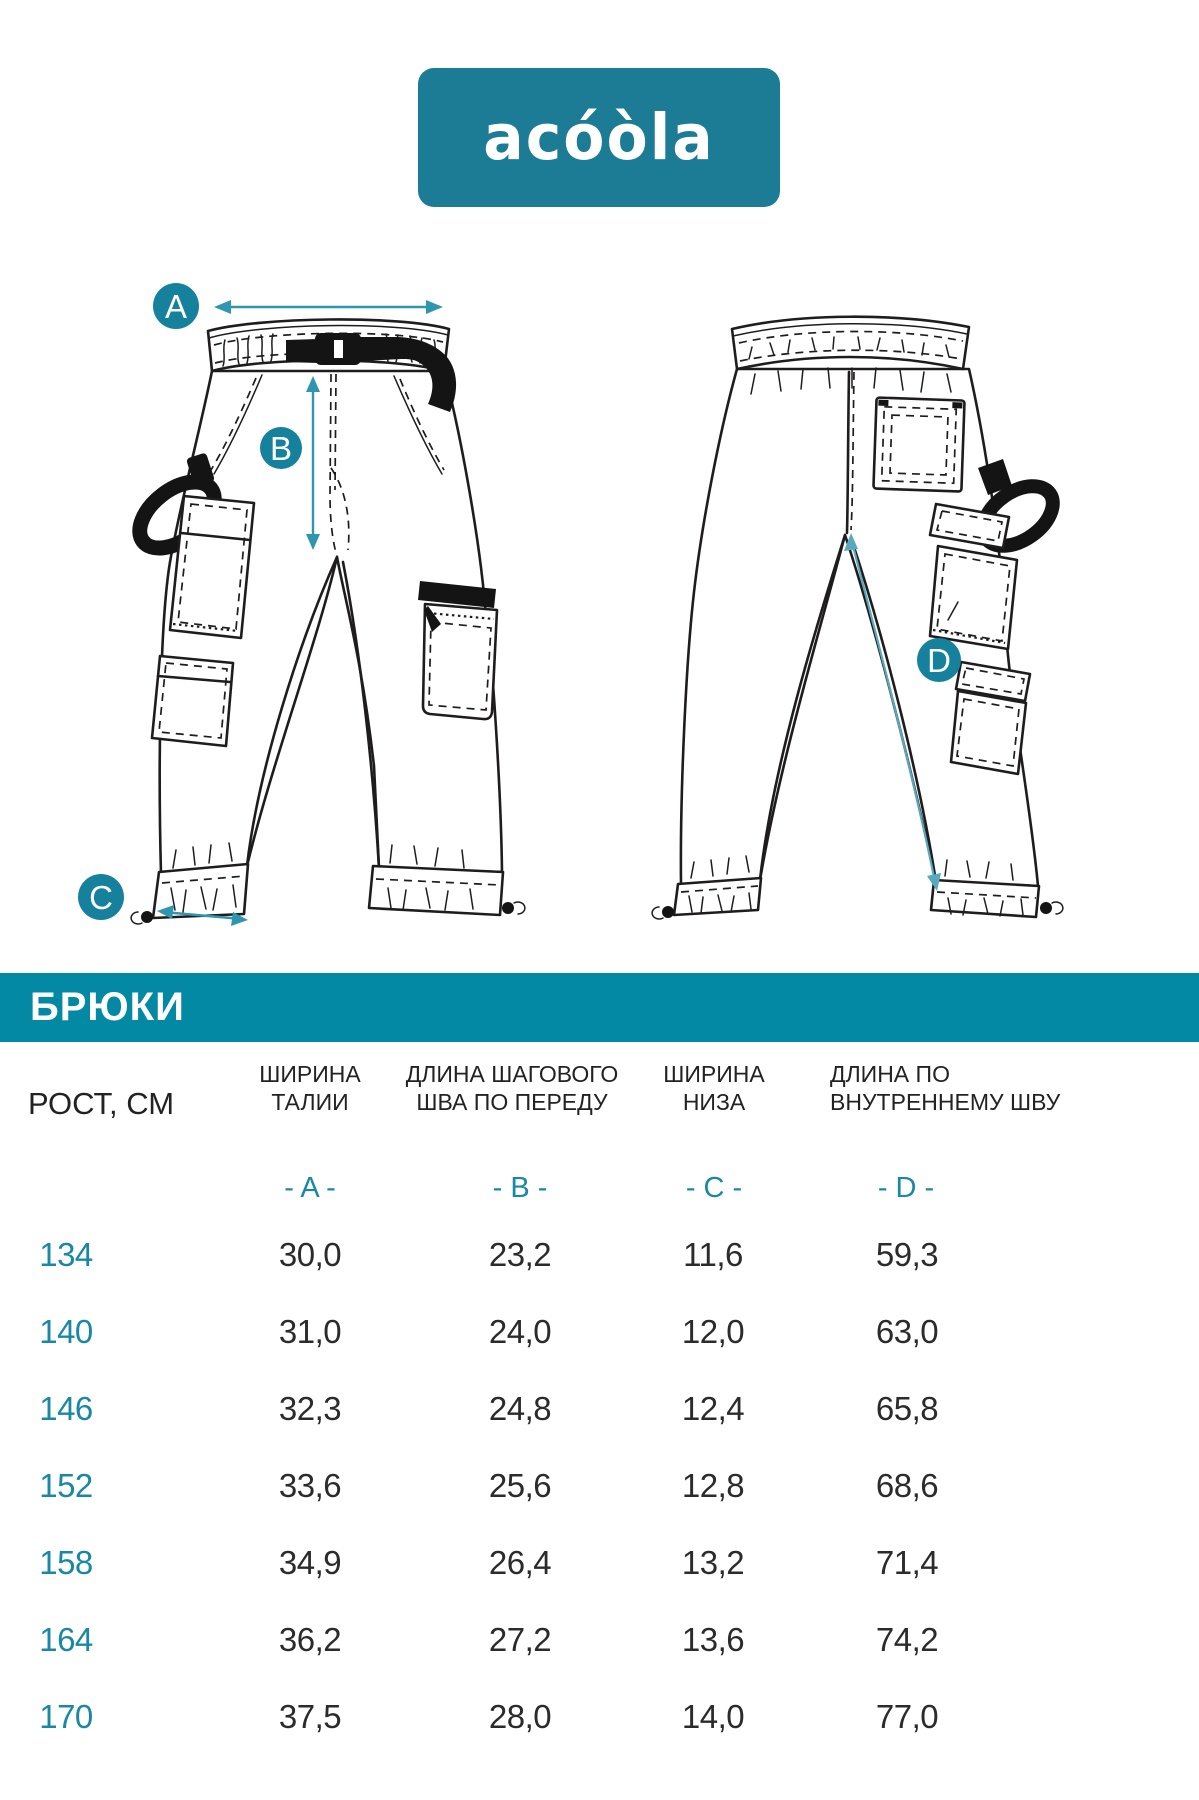 The image size is (1199, 1800). I want to click on back-left-hem, so click(707, 887).